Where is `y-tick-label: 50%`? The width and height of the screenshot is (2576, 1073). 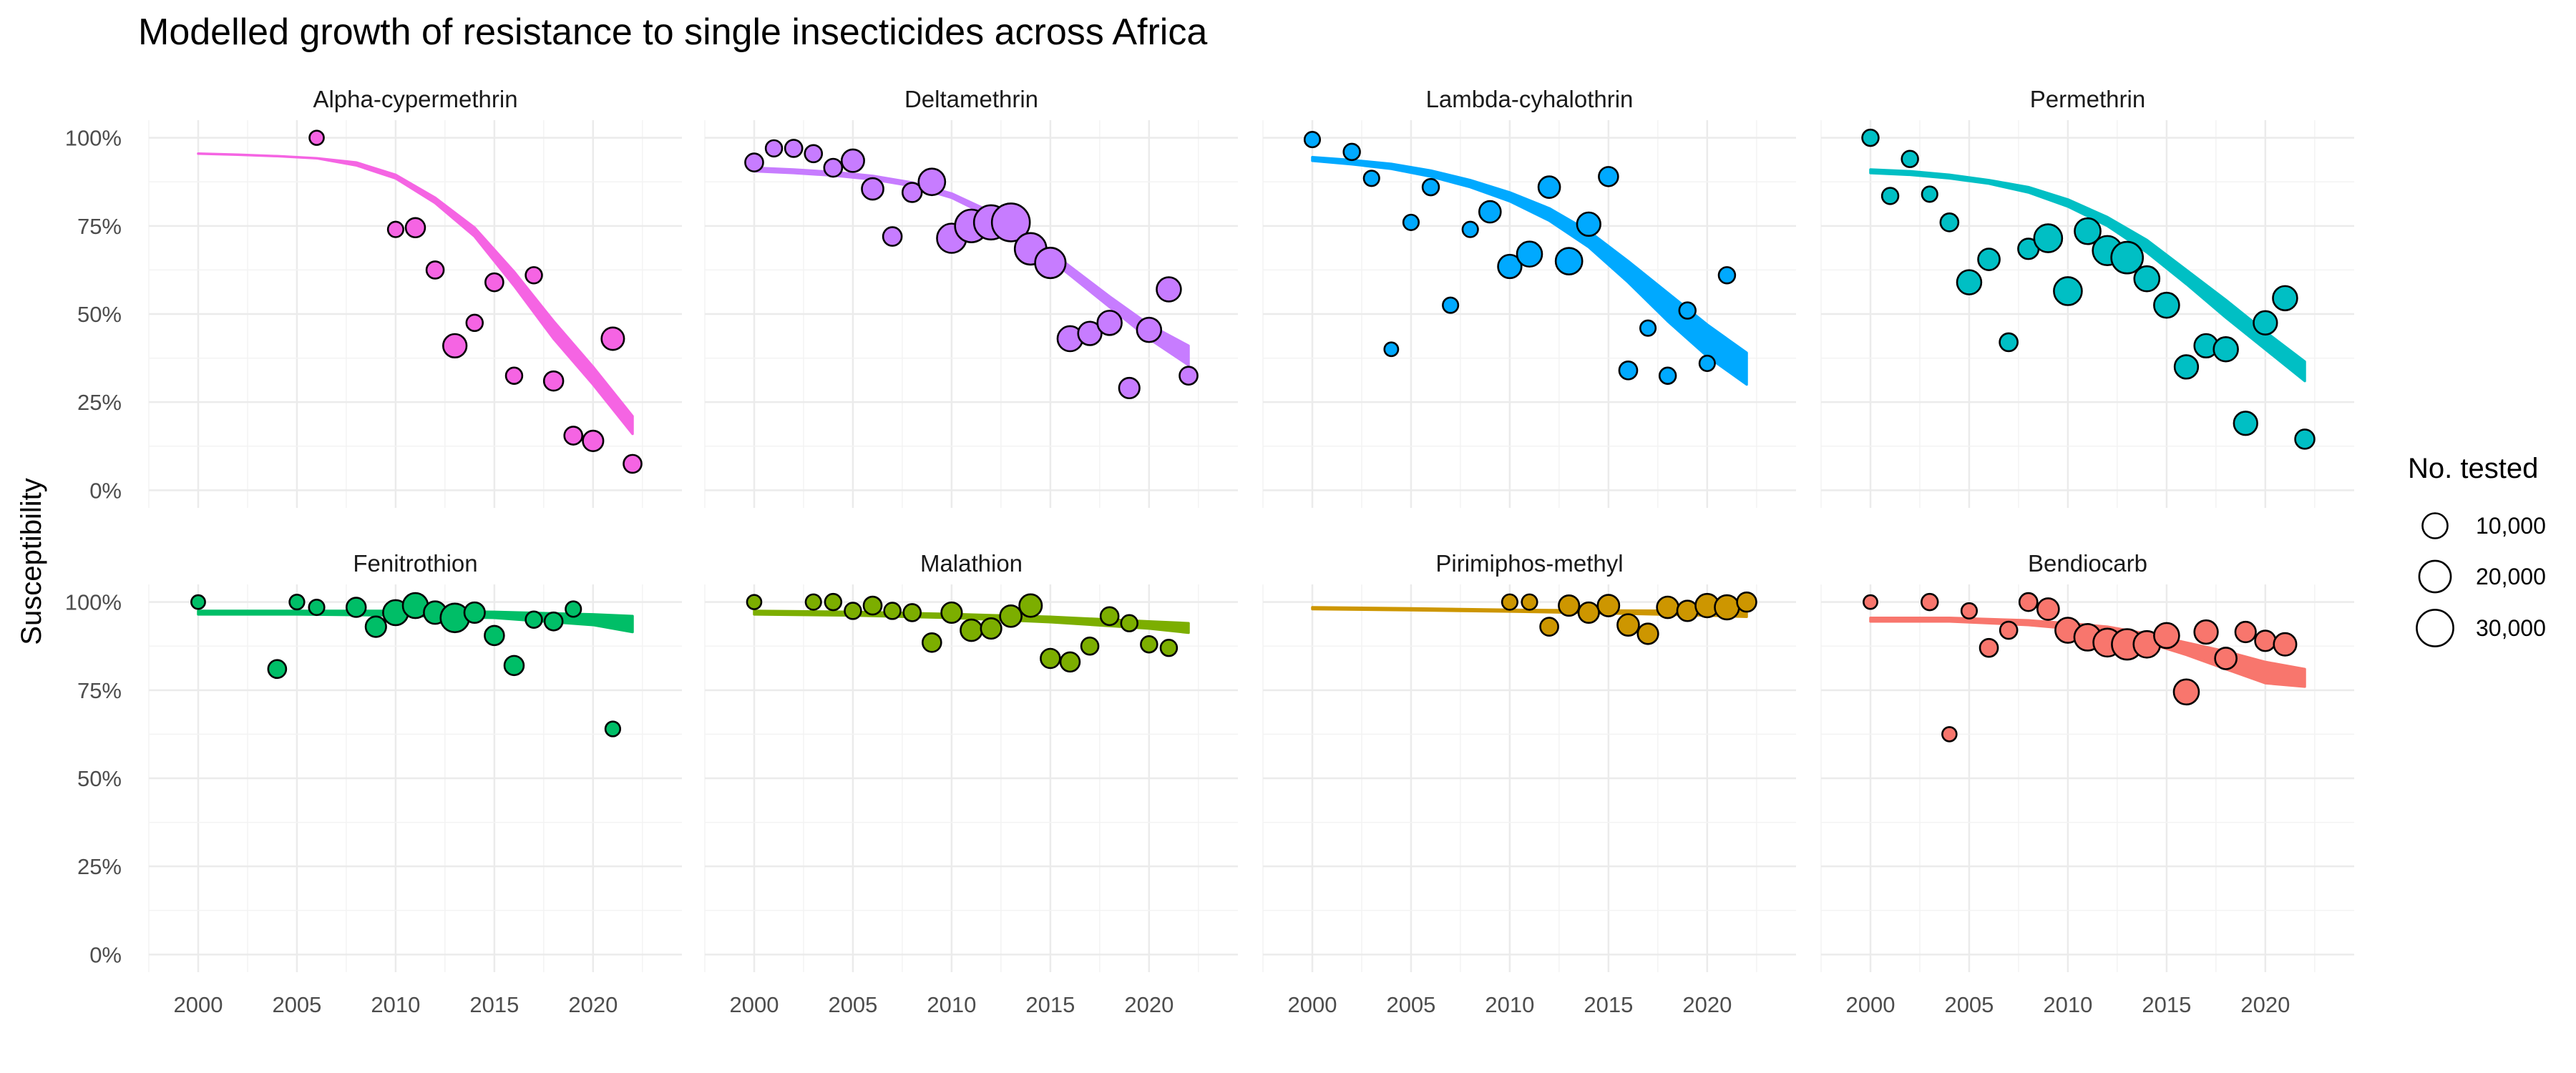
y-tick-label: 50% is located at coordinates (100, 314).